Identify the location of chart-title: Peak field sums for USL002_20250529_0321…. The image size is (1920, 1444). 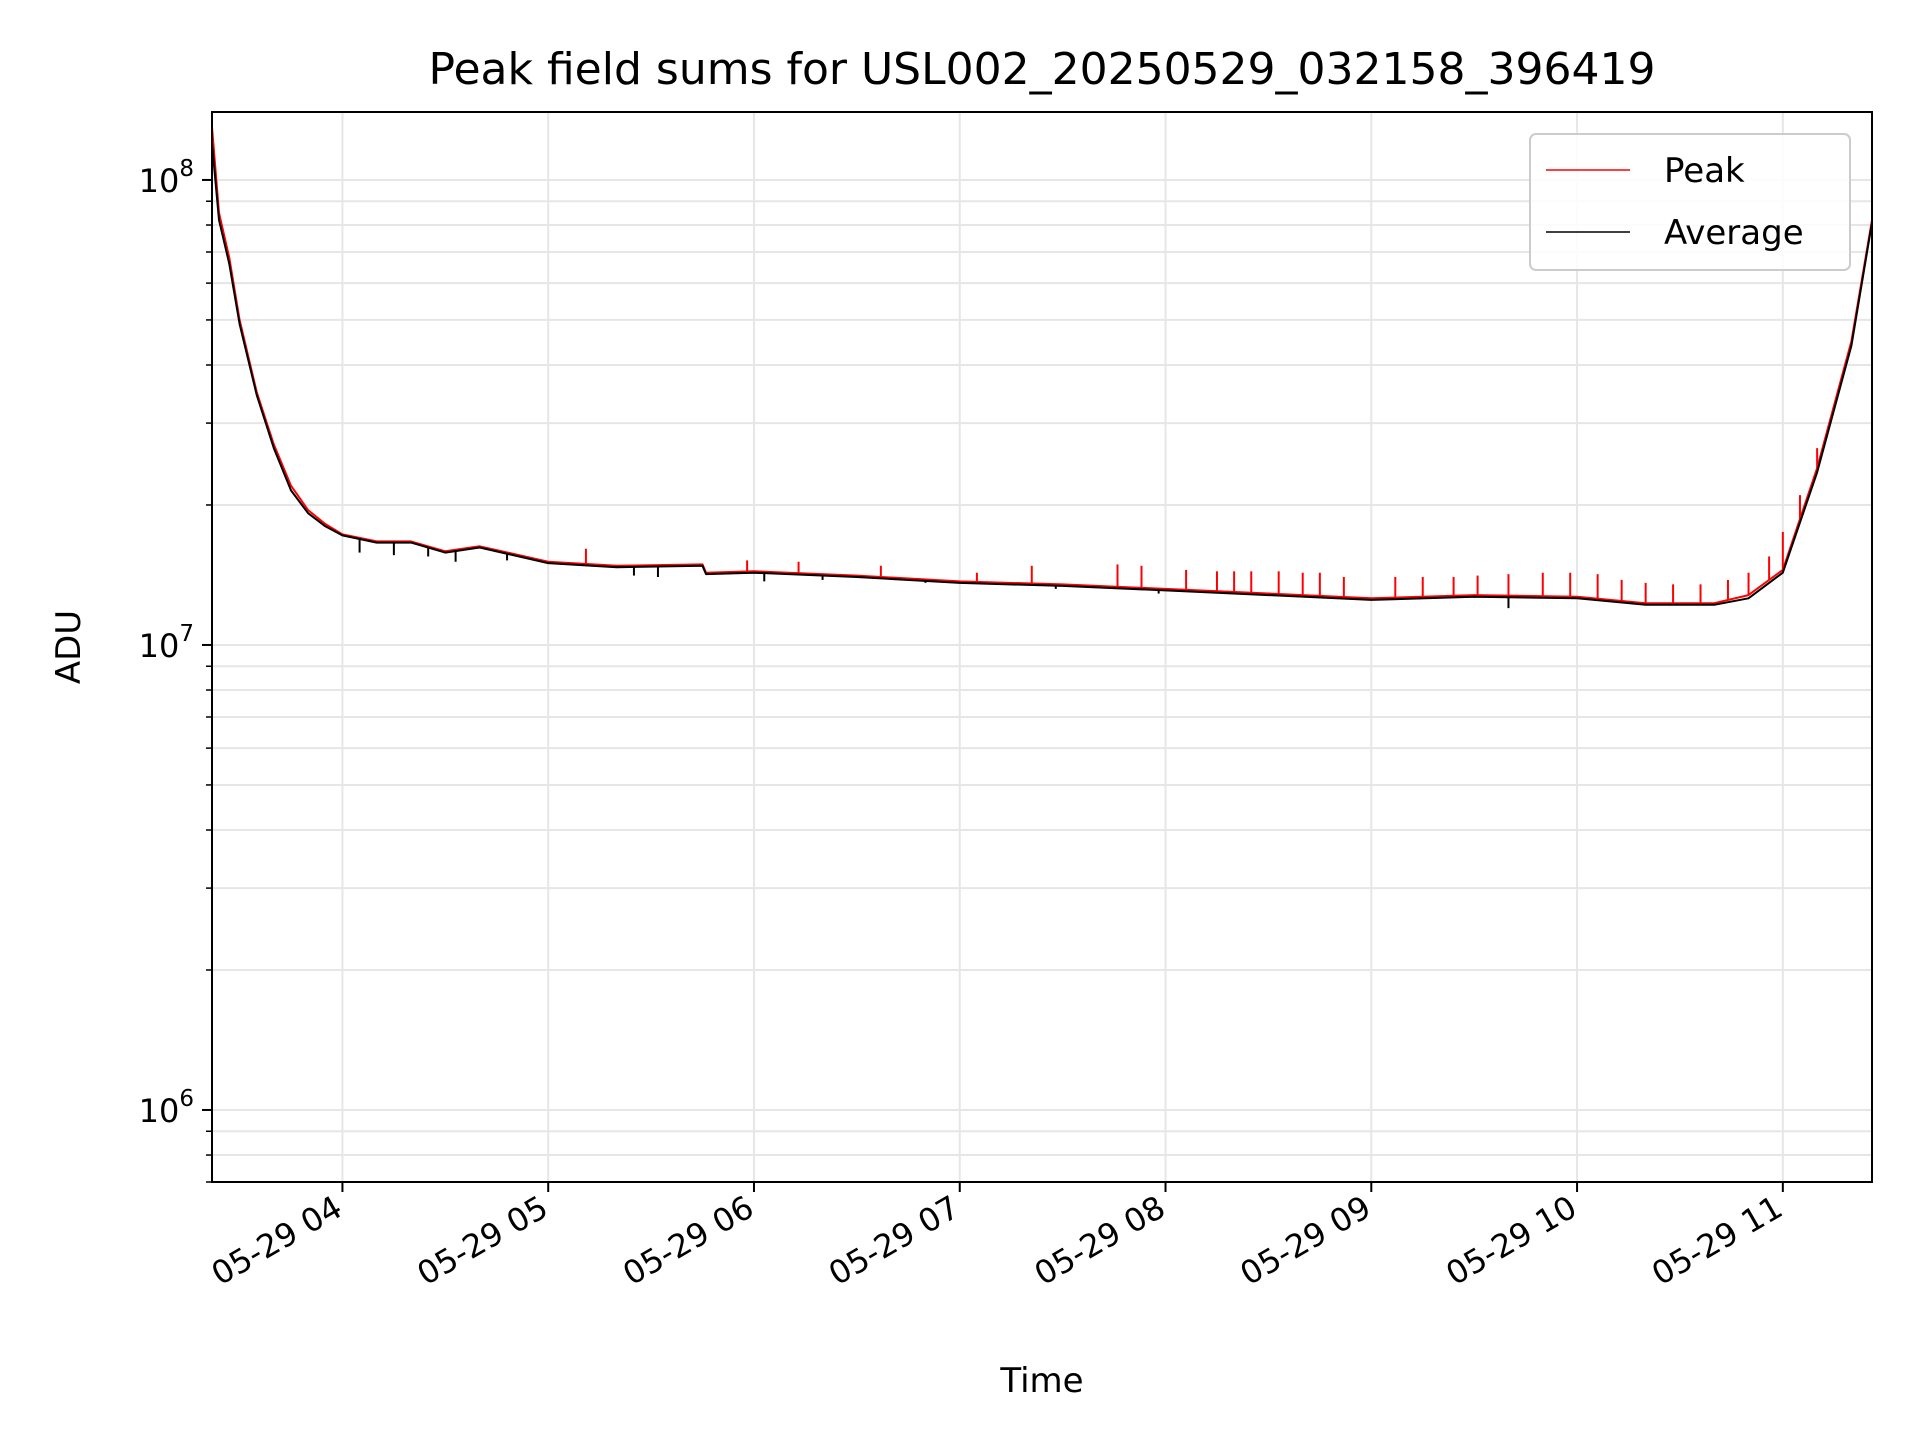
(1042, 69).